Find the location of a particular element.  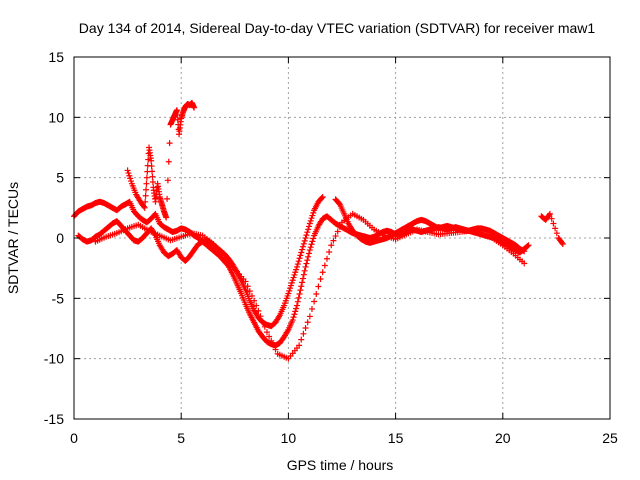

x-tick-label: 15 is located at coordinates (396, 438).